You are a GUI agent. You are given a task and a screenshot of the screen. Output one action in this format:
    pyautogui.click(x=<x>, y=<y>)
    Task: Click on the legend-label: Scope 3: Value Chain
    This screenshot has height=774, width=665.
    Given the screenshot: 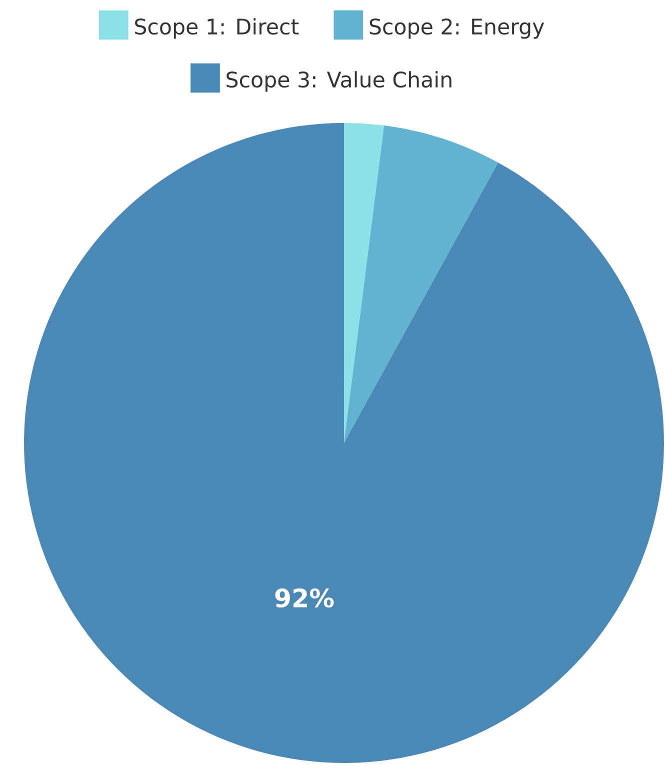 What is the action you would take?
    pyautogui.click(x=339, y=81)
    